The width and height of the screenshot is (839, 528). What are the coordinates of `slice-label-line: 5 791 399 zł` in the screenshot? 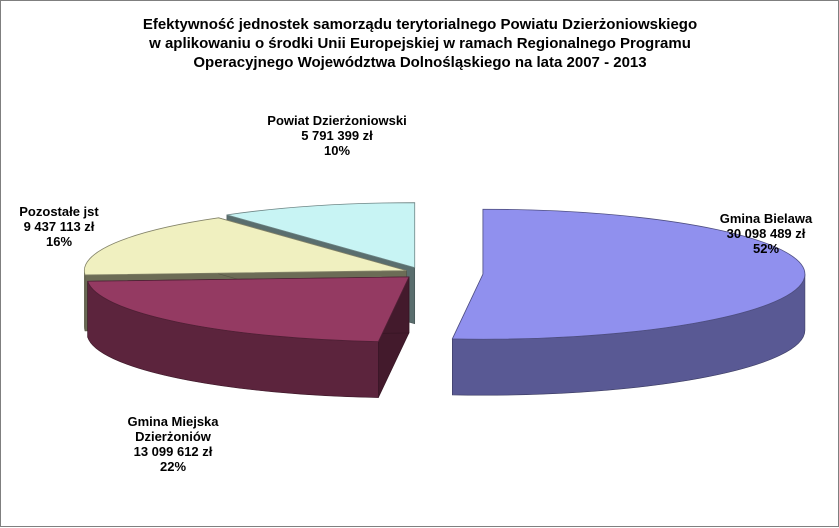 It's located at (337, 135).